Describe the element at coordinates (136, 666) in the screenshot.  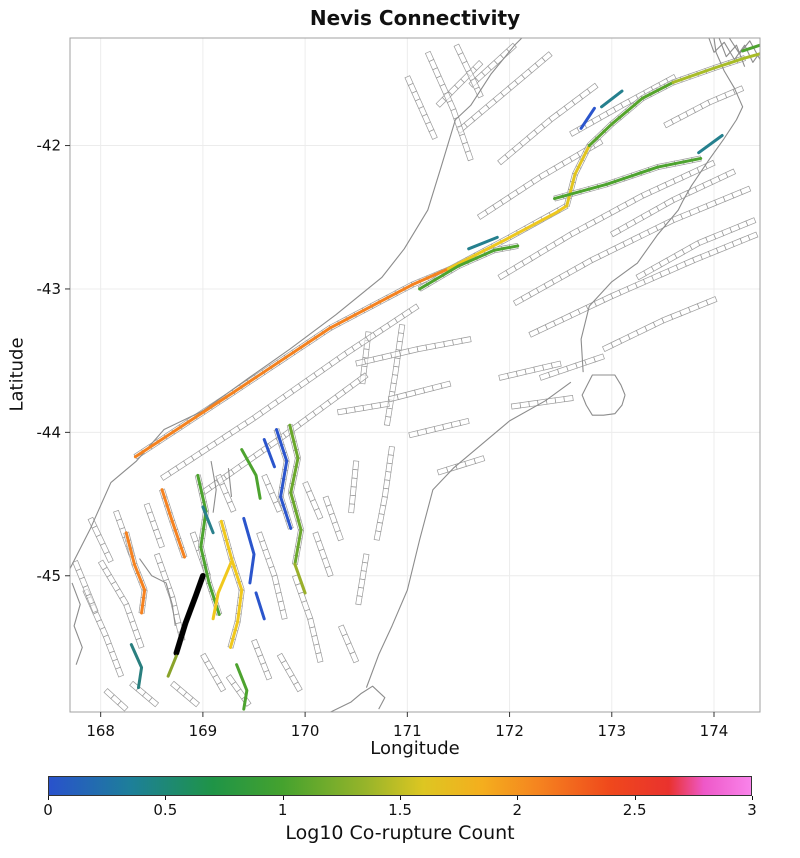
I see `fault-trace-teal-southwest` at that location.